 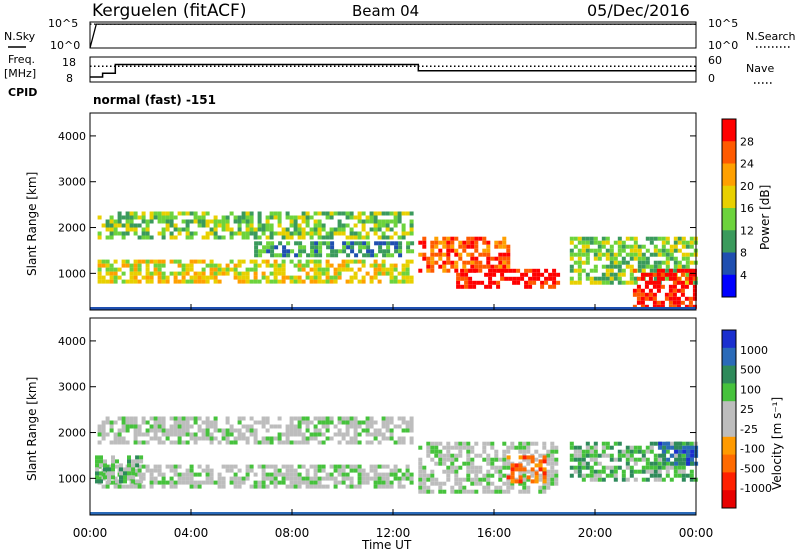 I want to click on radar-title: Kerguelen (fitACF), so click(x=169, y=11).